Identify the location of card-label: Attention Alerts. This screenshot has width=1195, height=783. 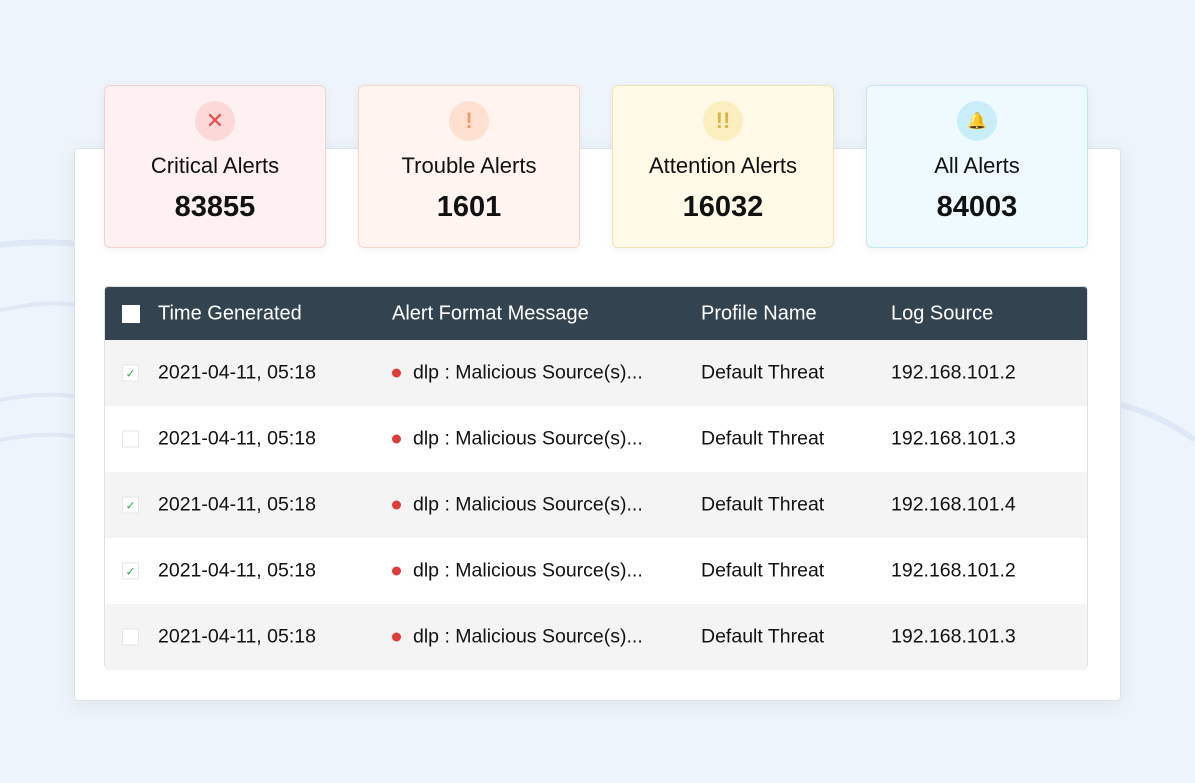
(723, 165).